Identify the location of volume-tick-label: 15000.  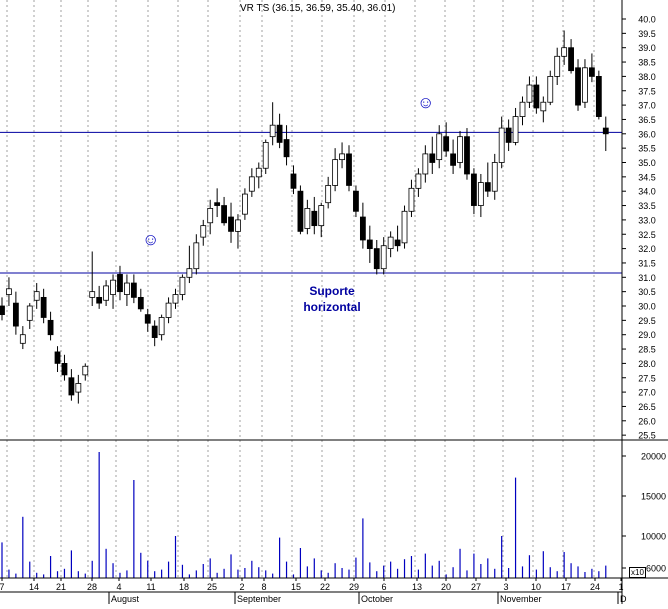
(653, 497).